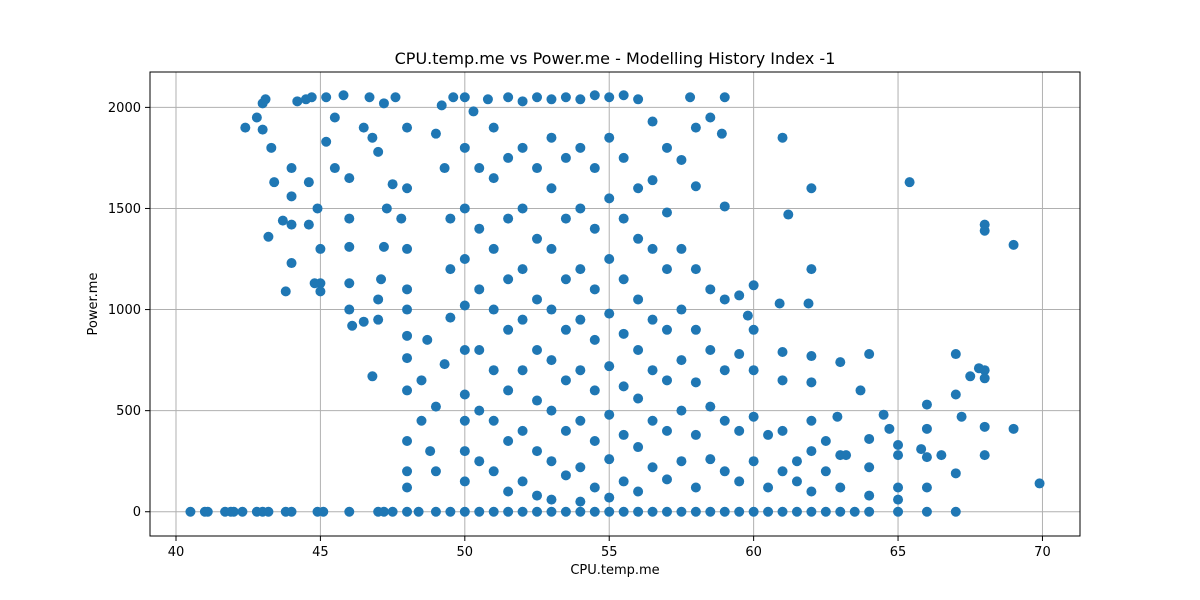 The image size is (1200, 600). I want to click on x-tick-label: 40, so click(176, 552).